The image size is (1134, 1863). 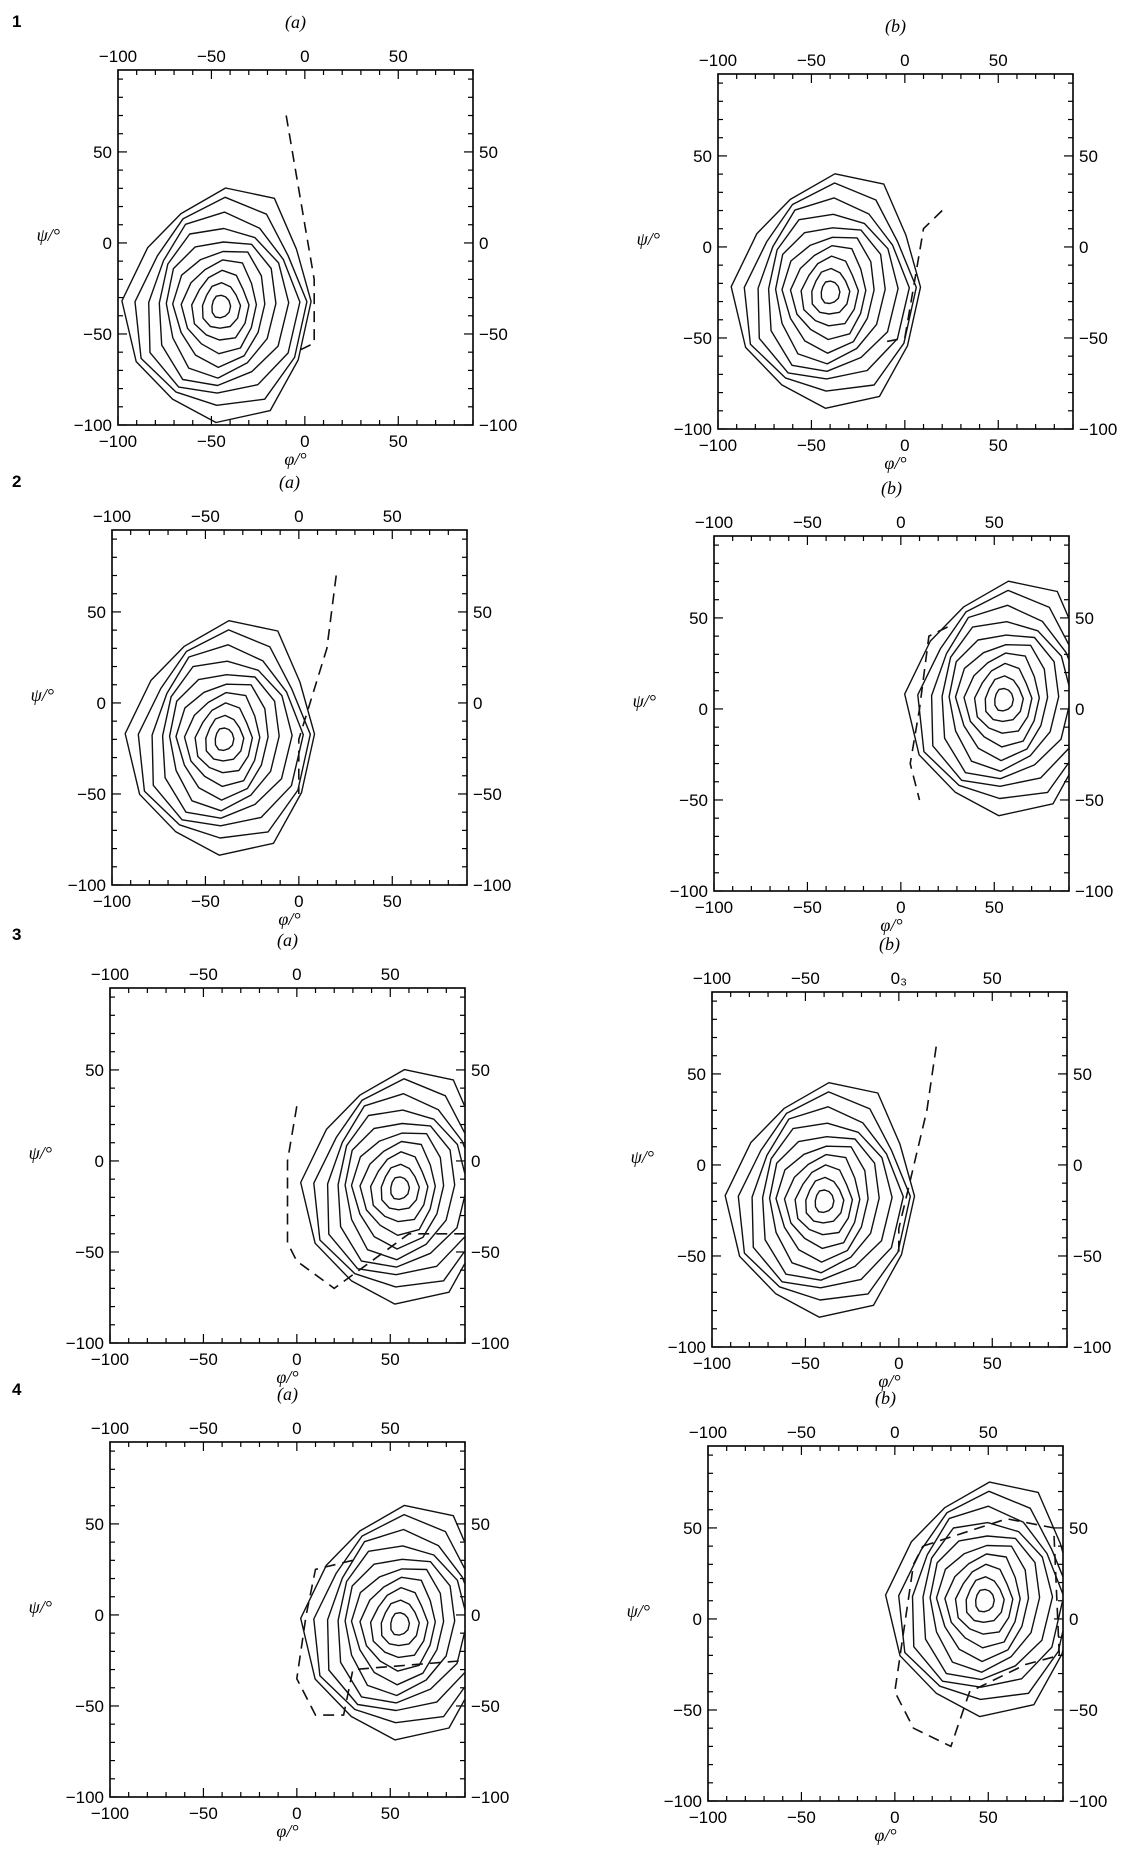 I want to click on contour-group, so click(x=375, y=1186).